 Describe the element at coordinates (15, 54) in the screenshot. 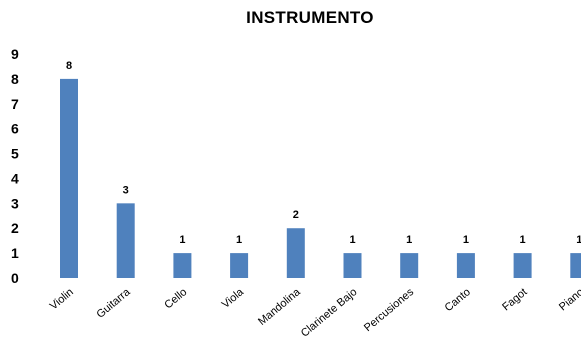

I see `y-tick-label: 9` at that location.